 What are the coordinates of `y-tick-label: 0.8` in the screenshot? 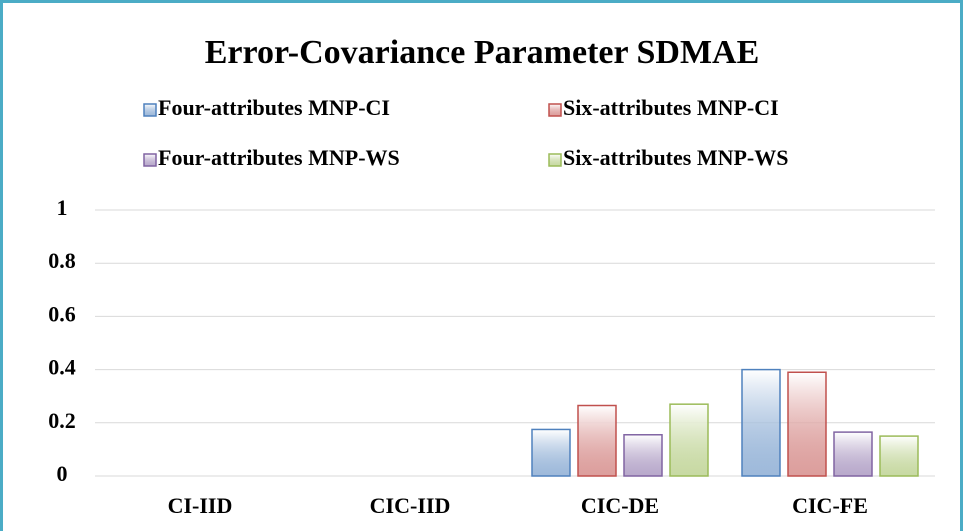 It's located at (62, 260).